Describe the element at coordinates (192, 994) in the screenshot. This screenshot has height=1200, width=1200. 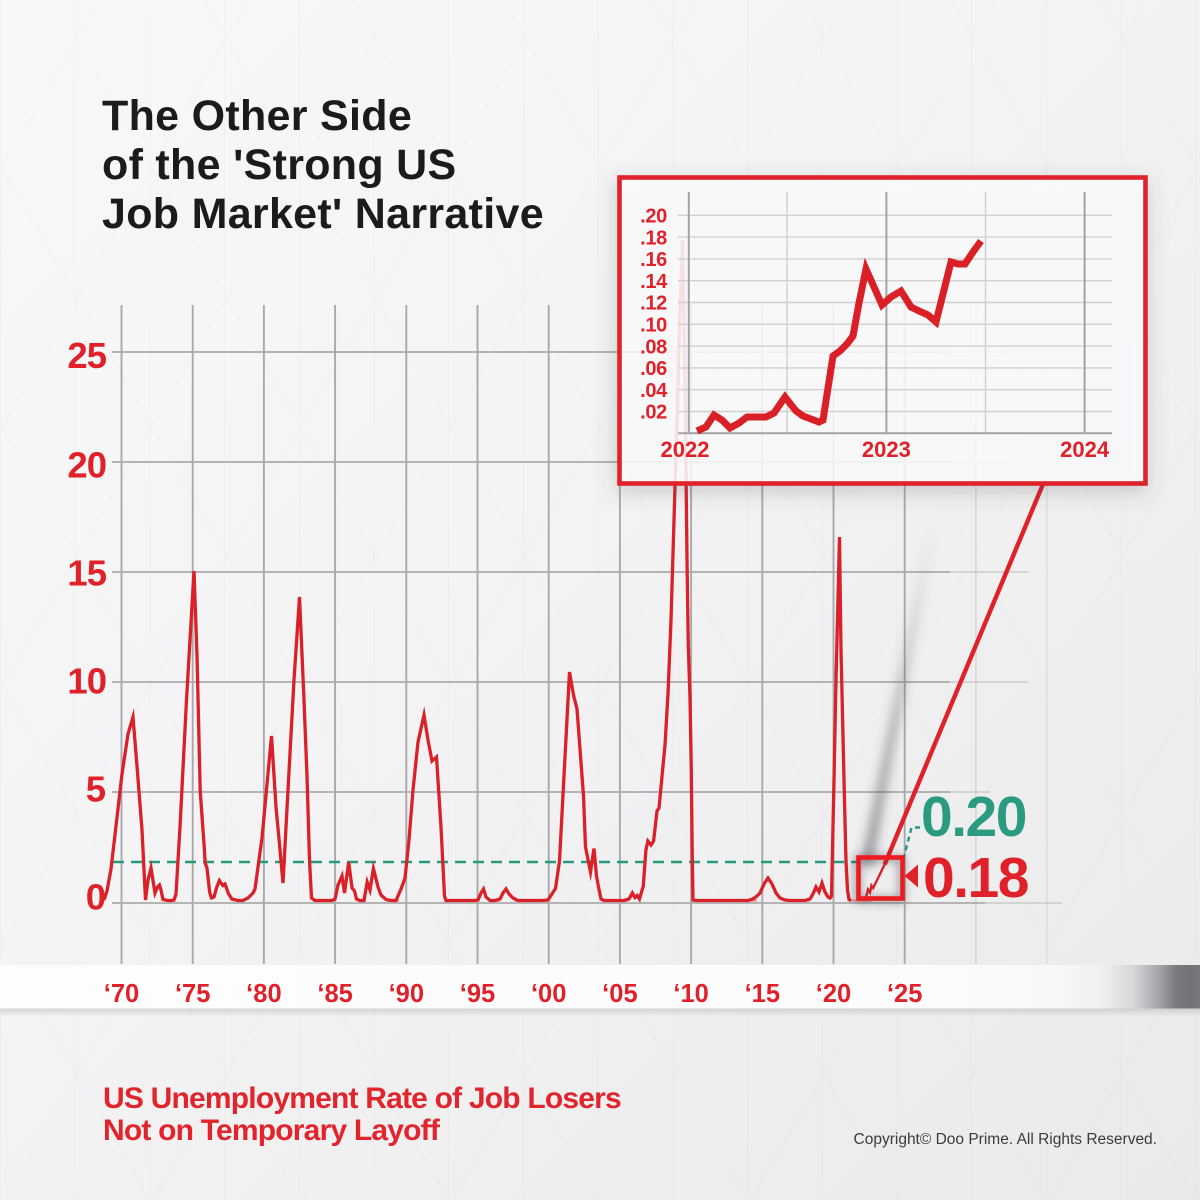
I see `svg-text: ‘75` at that location.